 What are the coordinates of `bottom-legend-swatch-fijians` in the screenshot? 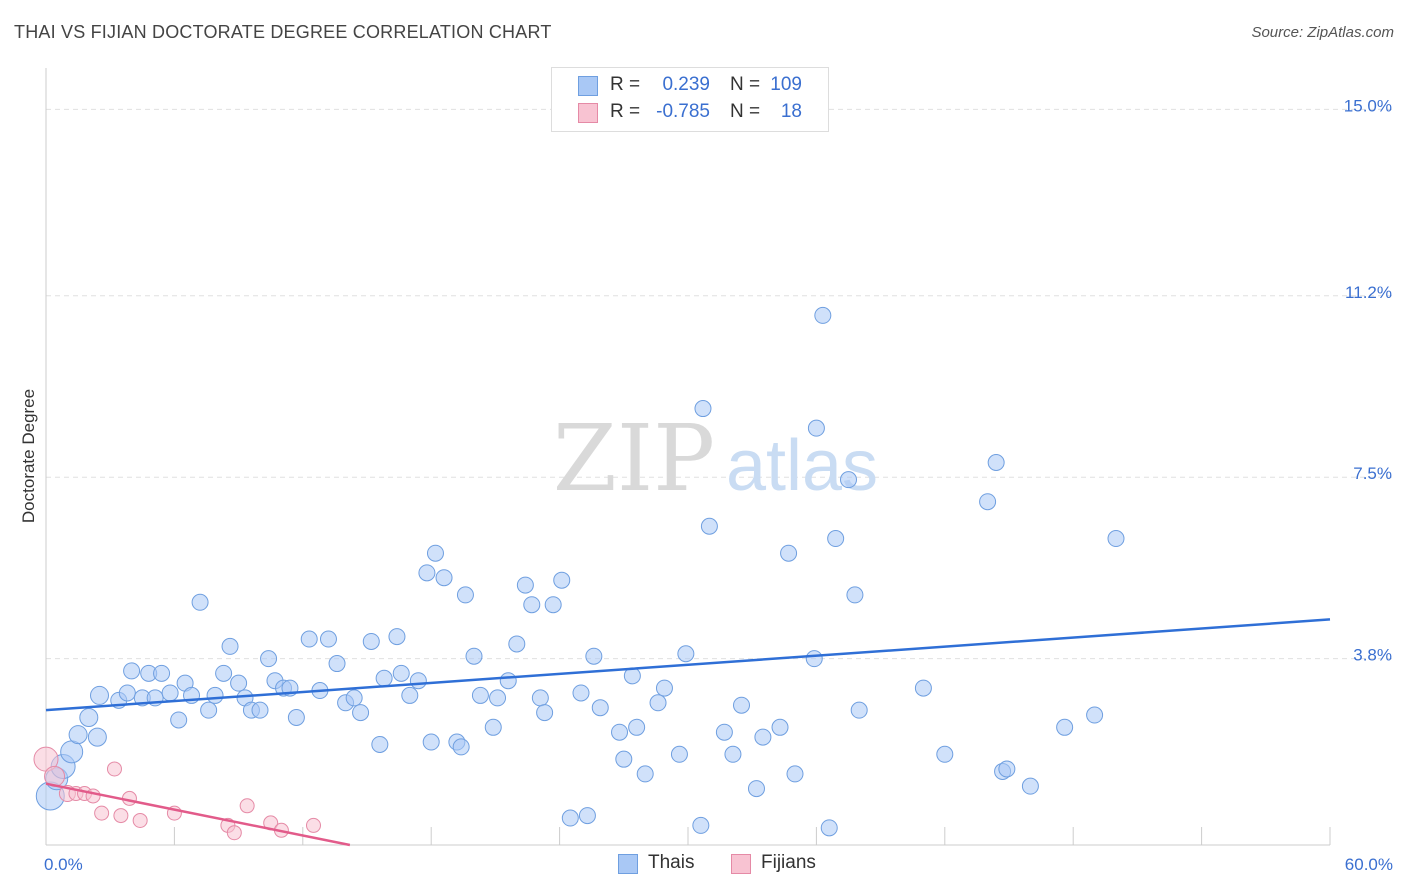 It's located at (741, 864).